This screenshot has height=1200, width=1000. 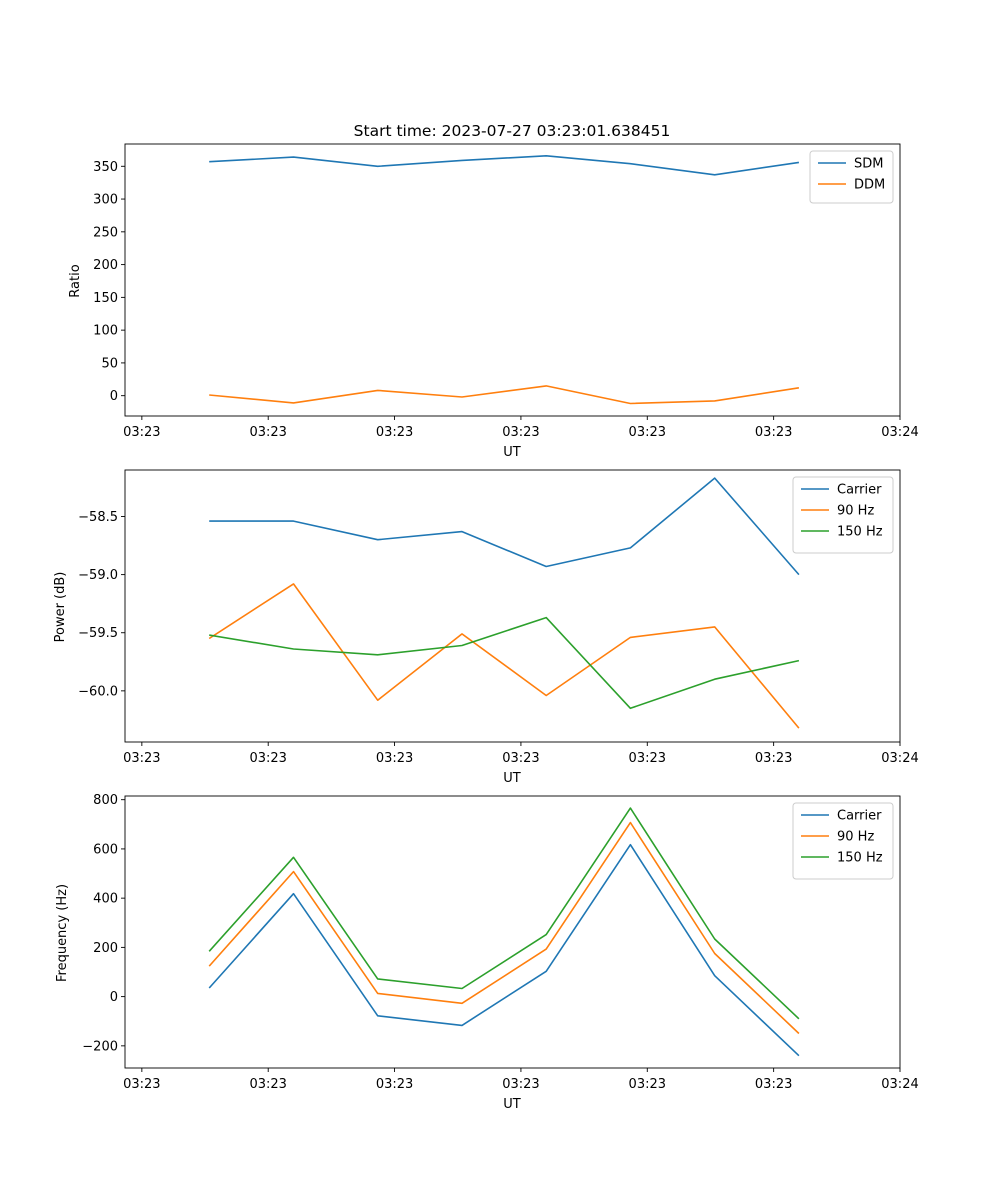 What do you see at coordinates (105, 899) in the screenshot?
I see `y-tick-label: 400` at bounding box center [105, 899].